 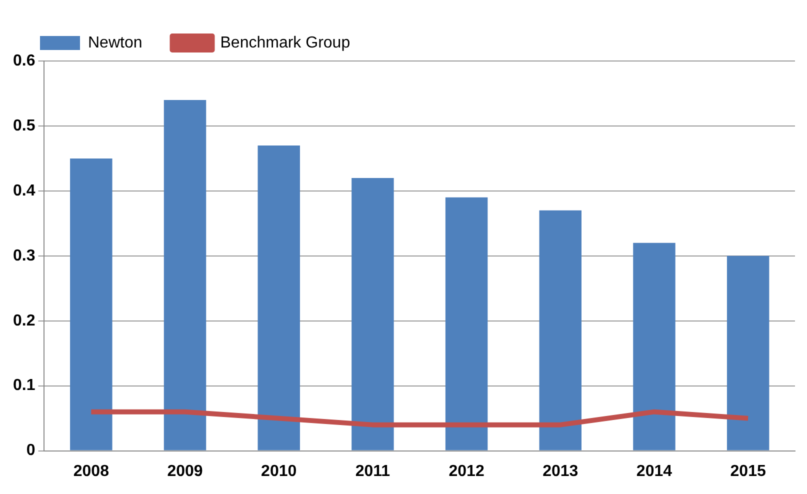 I want to click on y-tick-label: 0.2, so click(x=24, y=321).